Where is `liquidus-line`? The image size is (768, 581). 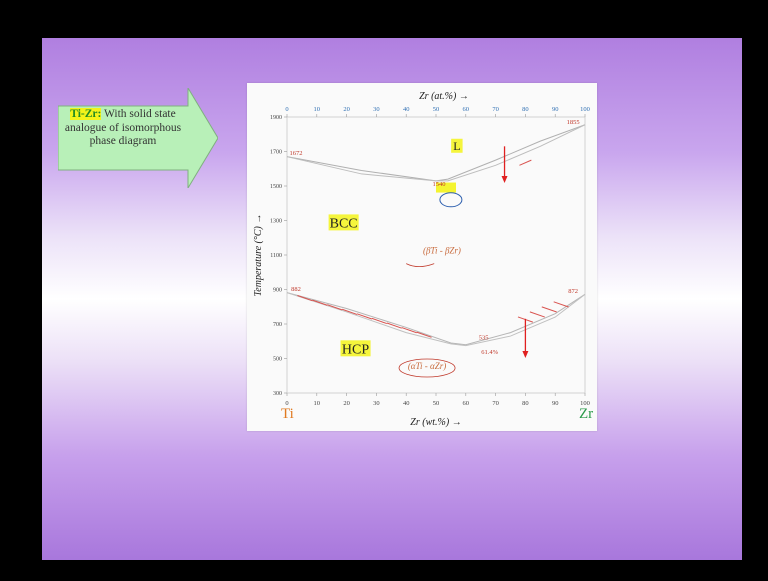
liquidus-line is located at coordinates (436, 153).